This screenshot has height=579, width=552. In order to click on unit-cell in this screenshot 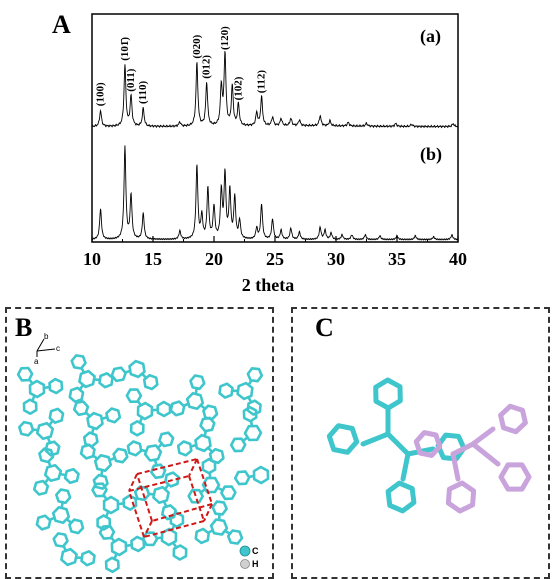, I will do `click(170, 498)`.